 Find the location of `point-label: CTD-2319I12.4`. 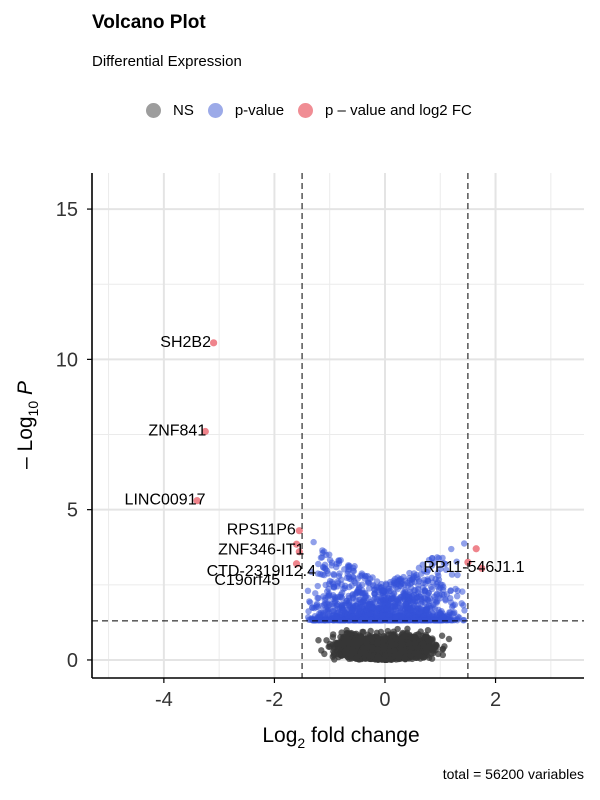

point-label: CTD-2319I12.4 is located at coordinates (261, 571).